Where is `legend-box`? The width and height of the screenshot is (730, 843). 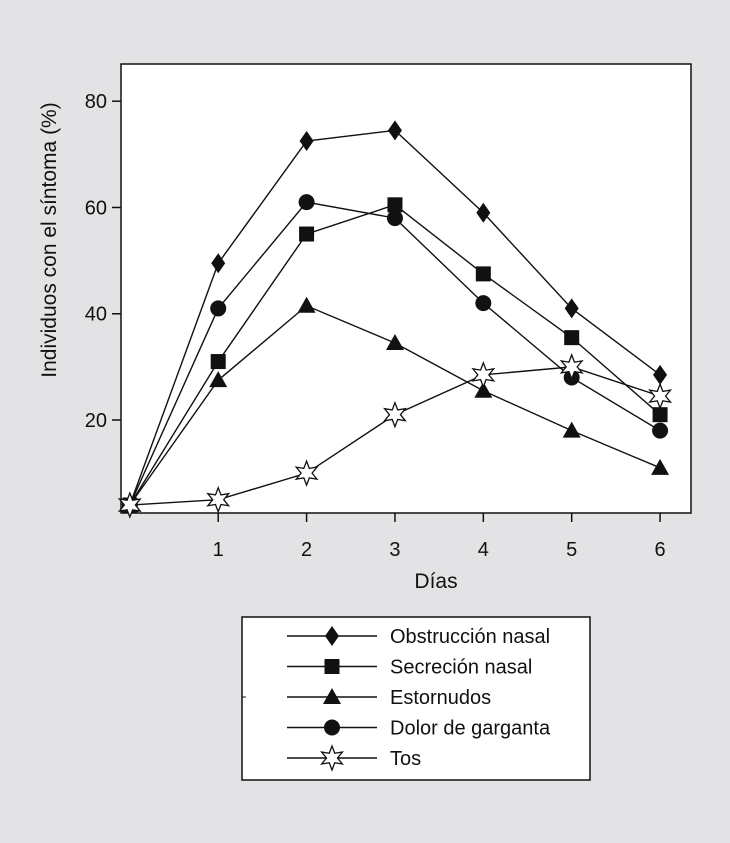 legend-box is located at coordinates (416, 698).